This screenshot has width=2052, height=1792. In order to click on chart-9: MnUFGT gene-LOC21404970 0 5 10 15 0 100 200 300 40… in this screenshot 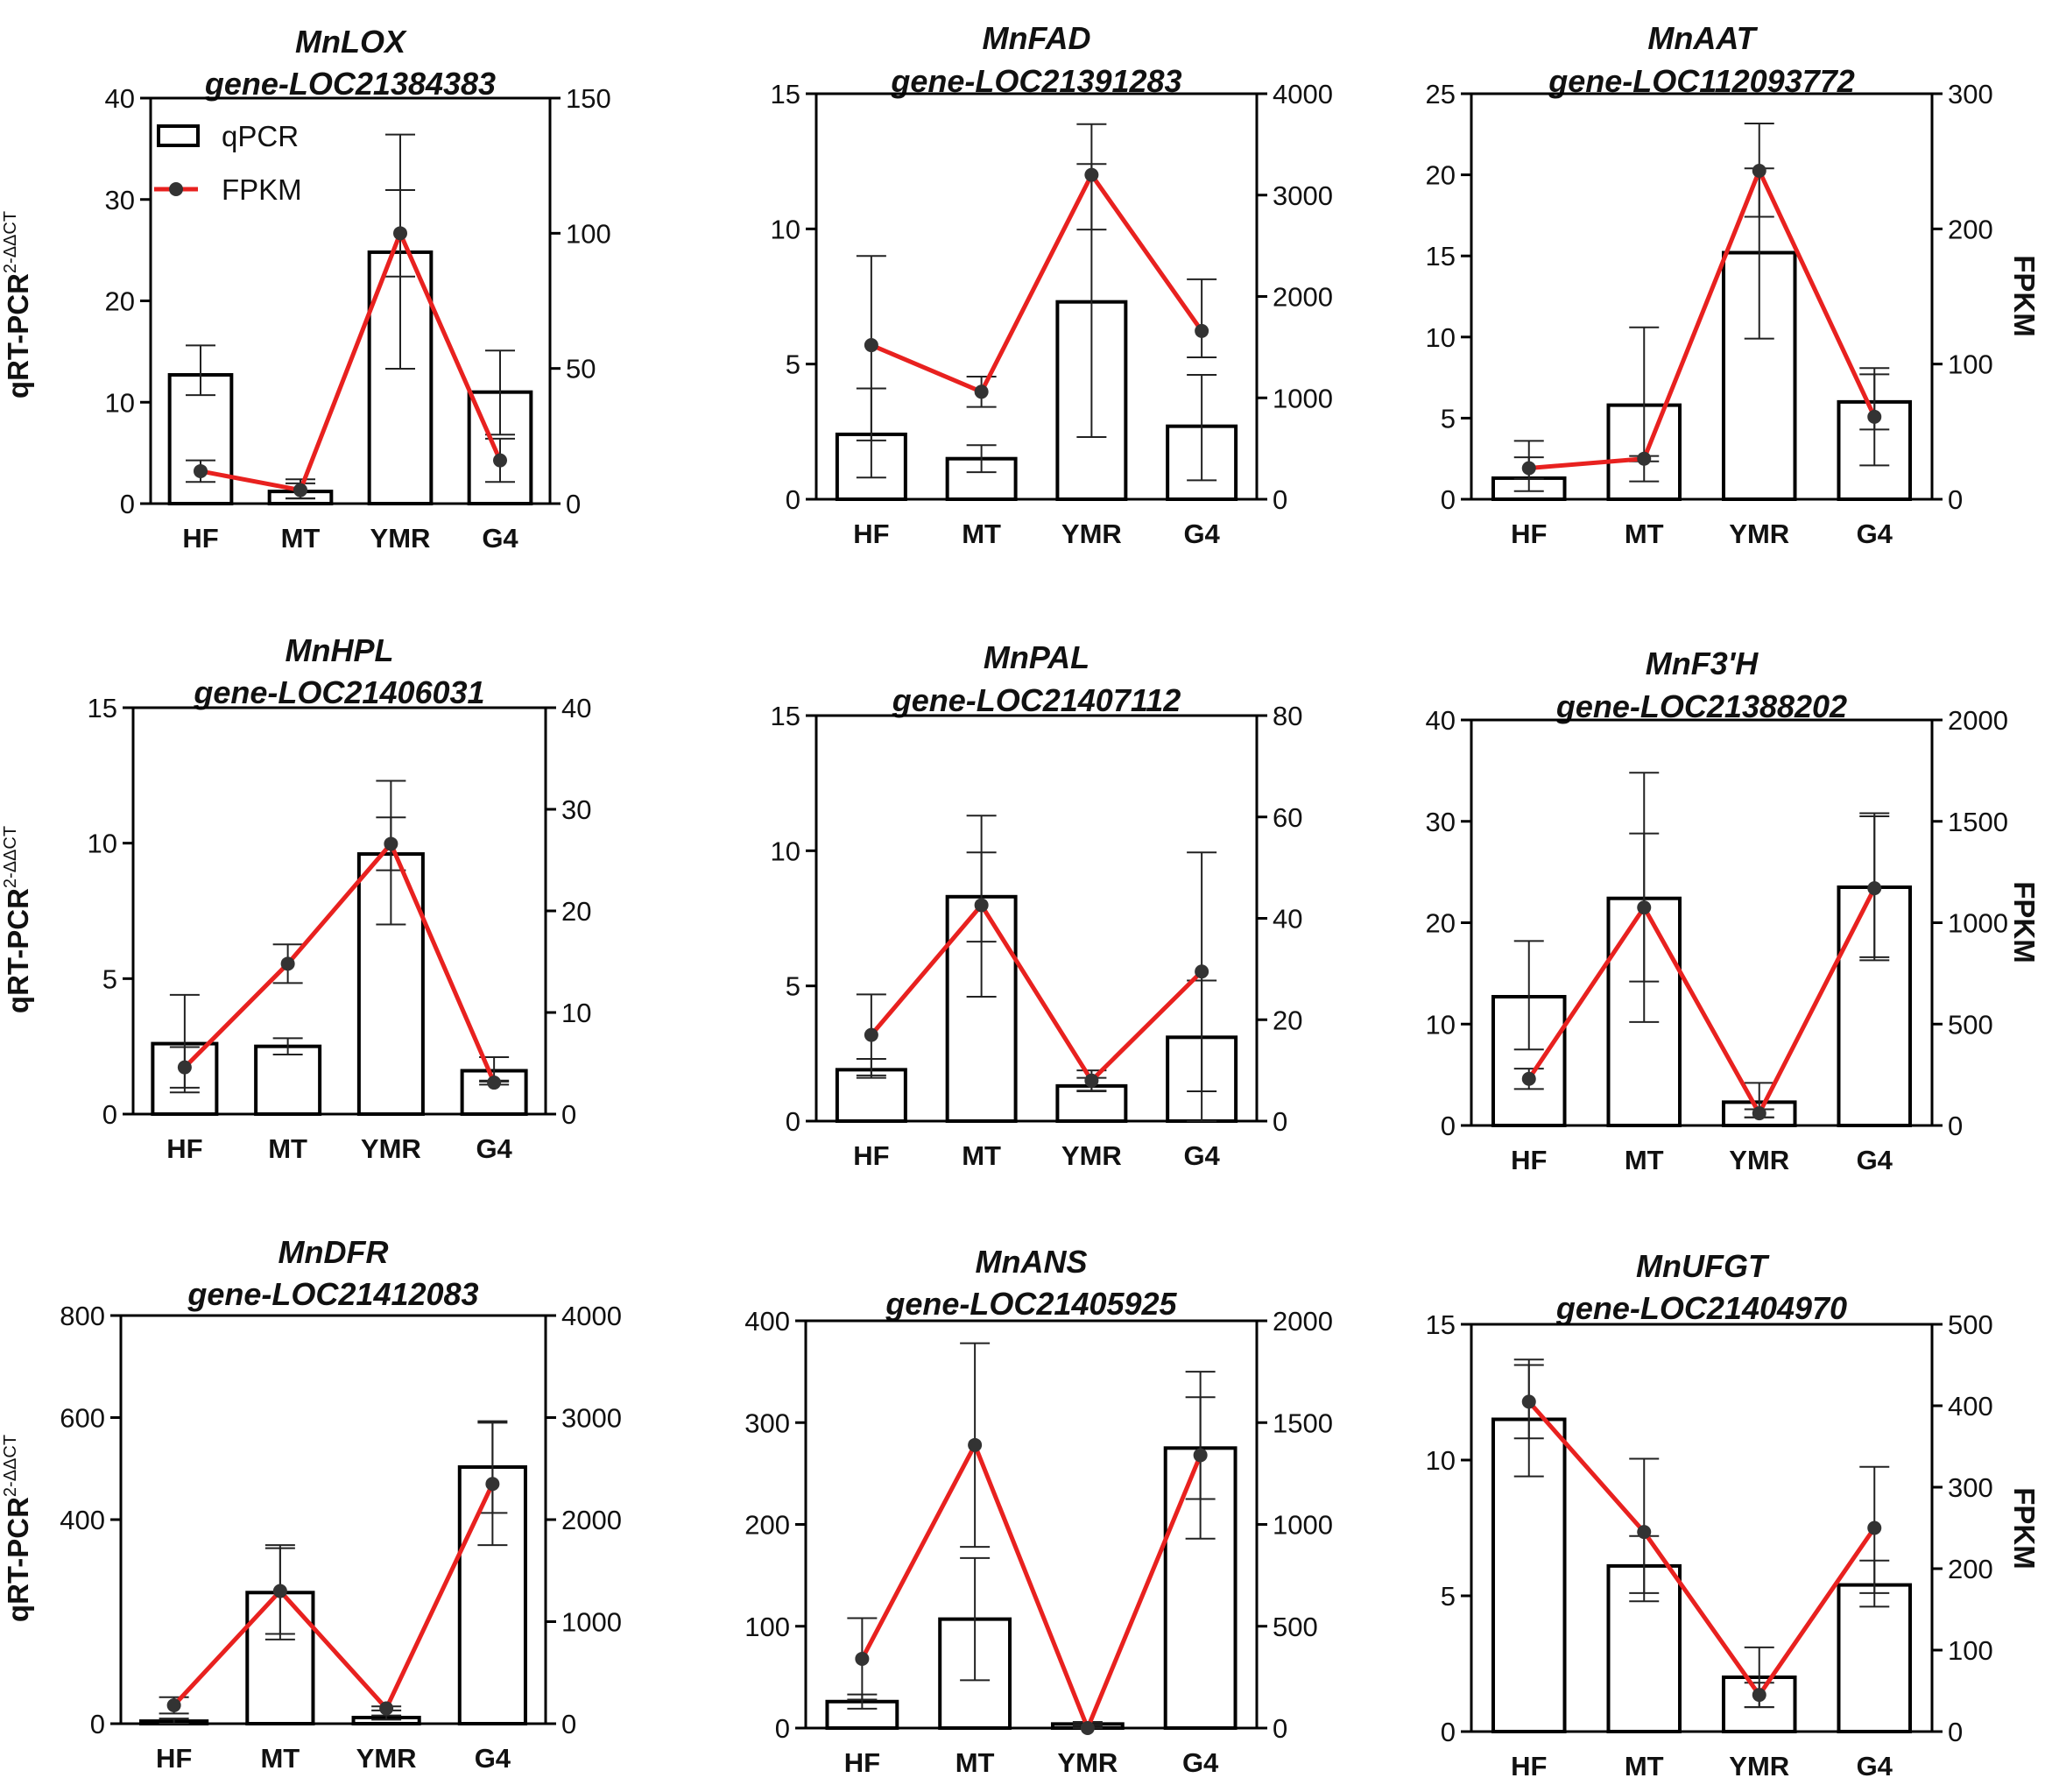, I will do `click(1710, 1514)`.